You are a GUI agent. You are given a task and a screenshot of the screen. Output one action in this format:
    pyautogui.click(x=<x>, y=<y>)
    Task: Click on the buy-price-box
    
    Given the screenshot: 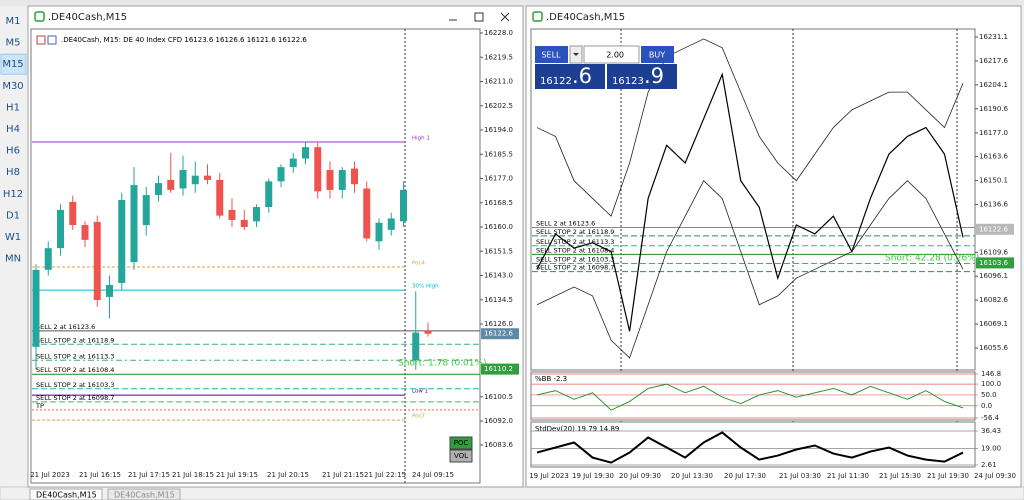 What is the action you would take?
    pyautogui.click(x=642, y=76)
    